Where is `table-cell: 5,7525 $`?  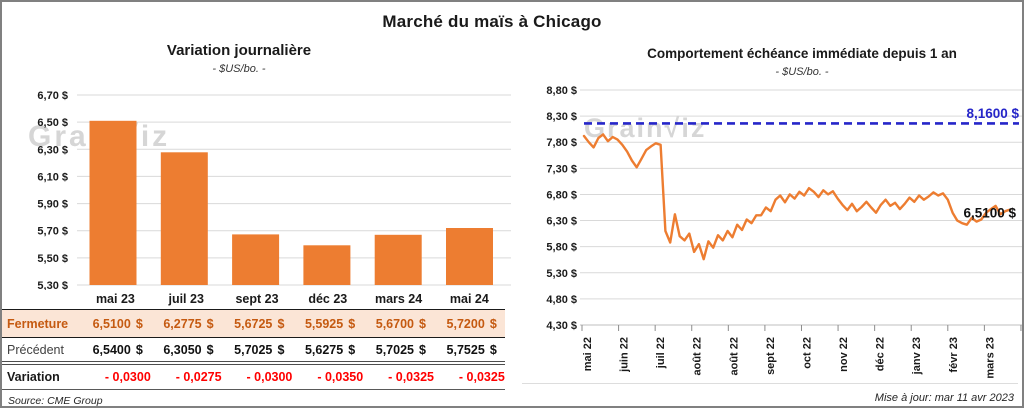 table-cell: 5,7525 $ is located at coordinates (469, 350).